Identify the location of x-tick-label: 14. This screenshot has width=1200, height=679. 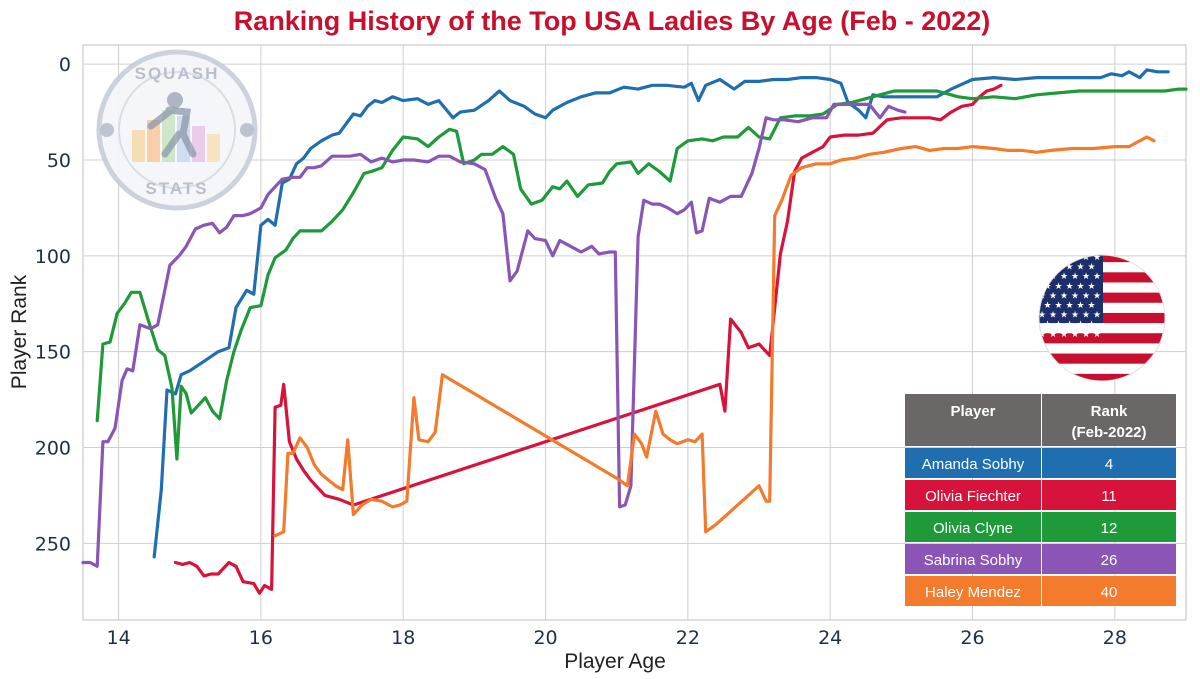
(118, 638).